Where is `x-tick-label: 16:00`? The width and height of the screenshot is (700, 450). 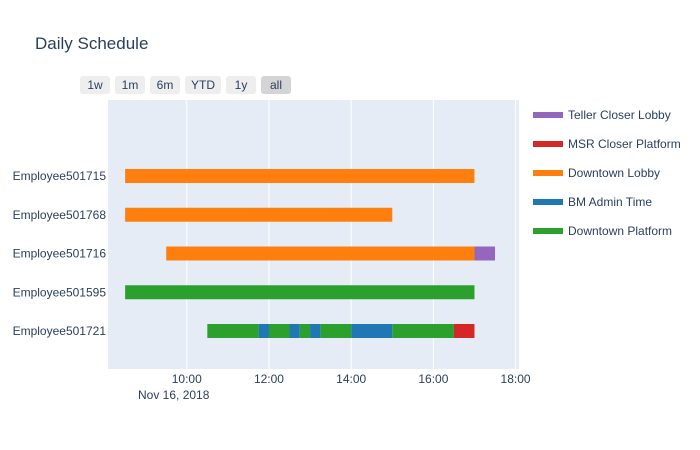 x-tick-label: 16:00 is located at coordinates (433, 379).